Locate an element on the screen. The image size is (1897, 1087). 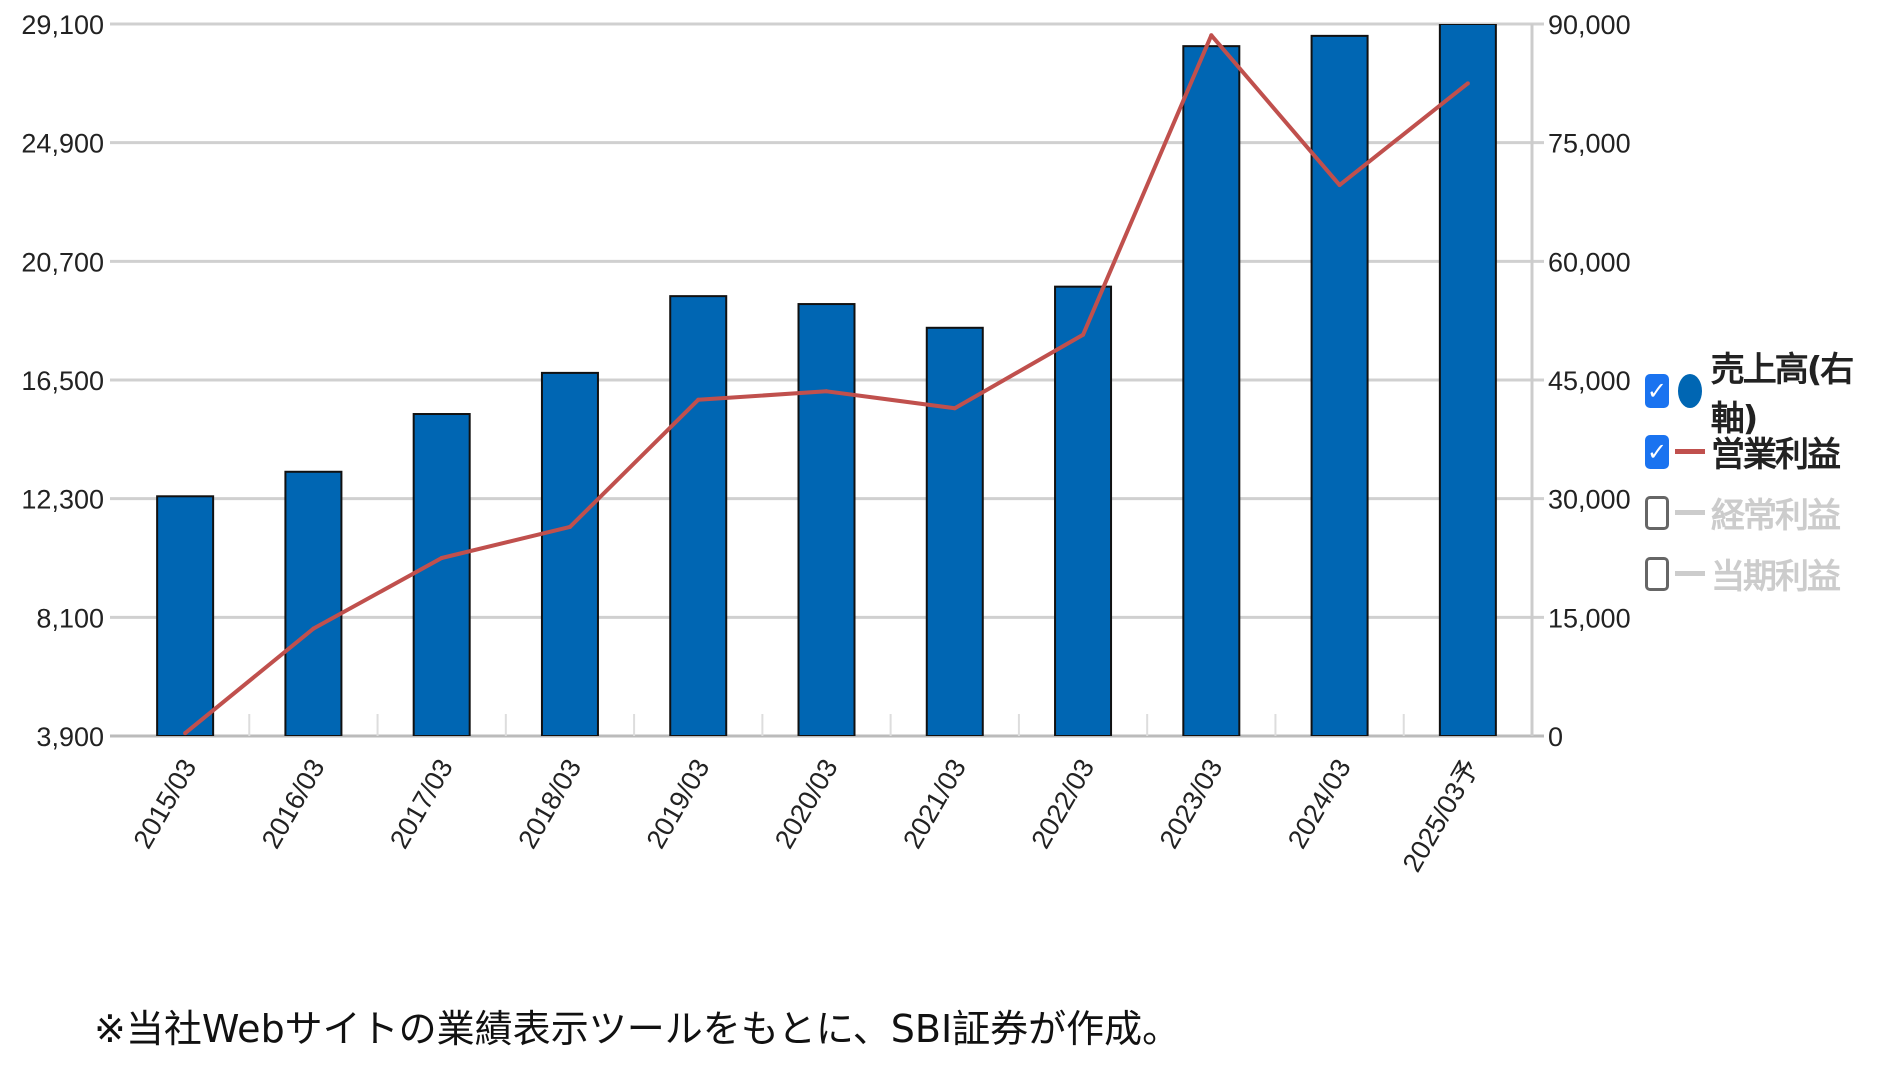
x-axis-tick-label: 2015/03 is located at coordinates (165, 804).